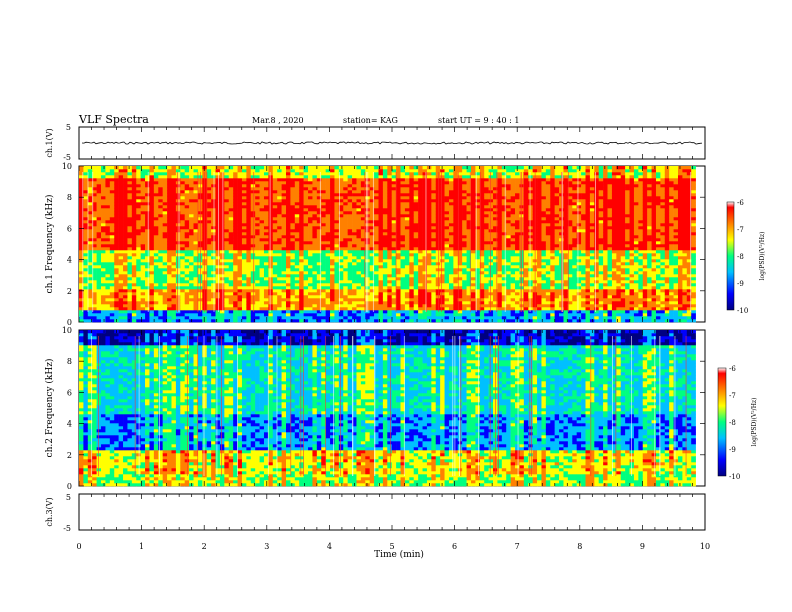 The width and height of the screenshot is (792, 612). I want to click on ch1-waveform-line, so click(392, 143).